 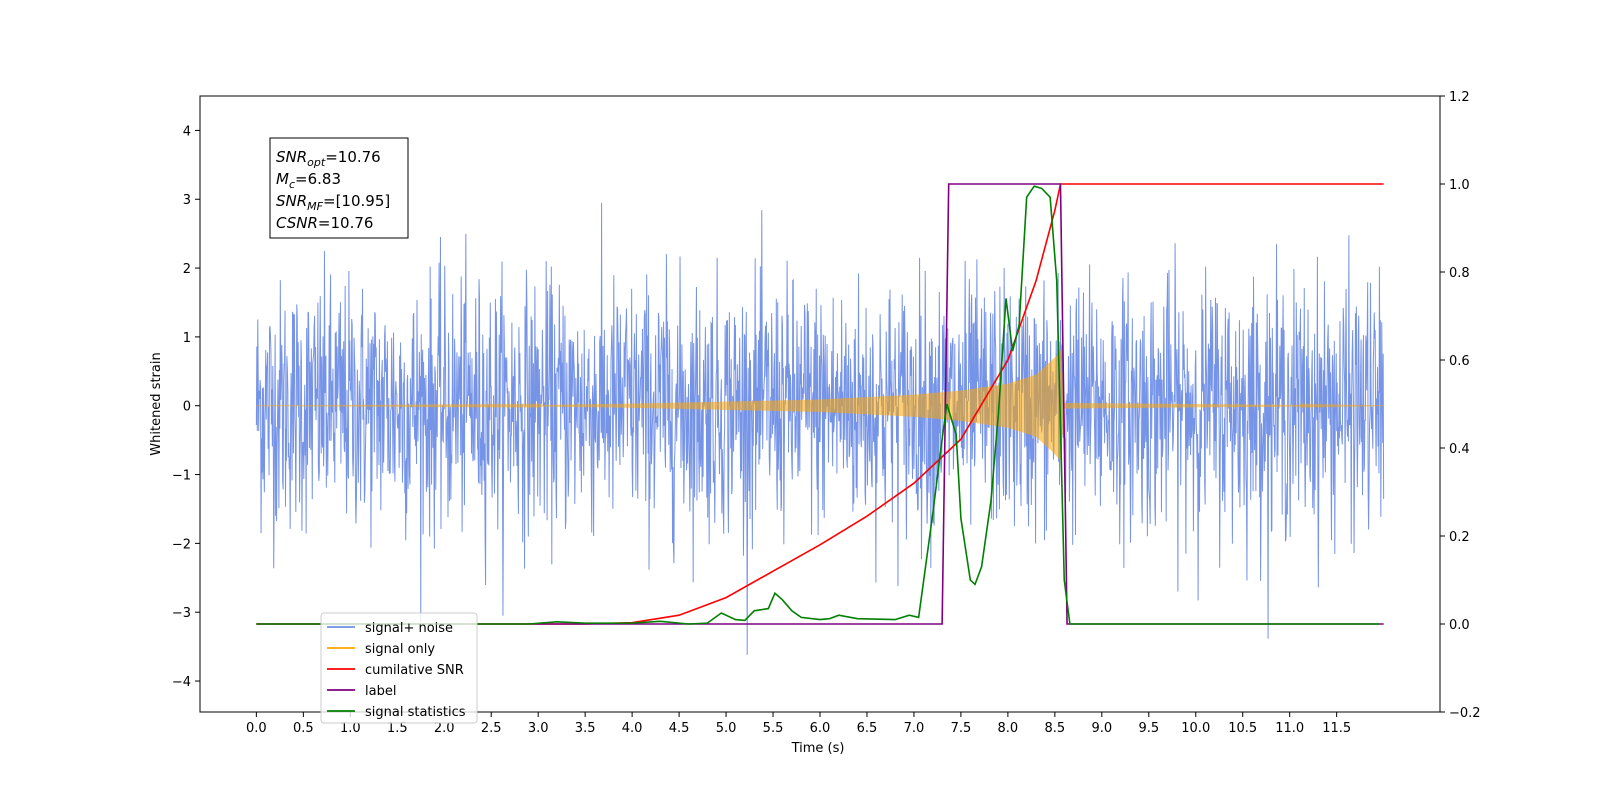 I want to click on legend-label: signal+ noise, so click(x=409, y=628).